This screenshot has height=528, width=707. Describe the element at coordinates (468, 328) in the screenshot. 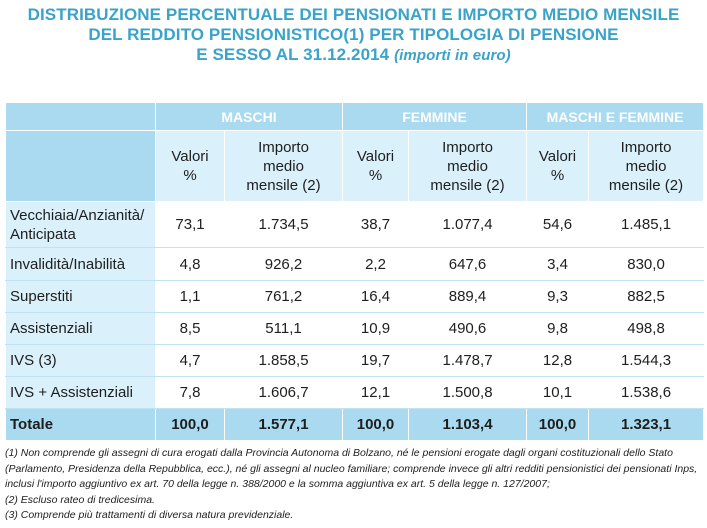

I see `table-cell: 490,6` at that location.